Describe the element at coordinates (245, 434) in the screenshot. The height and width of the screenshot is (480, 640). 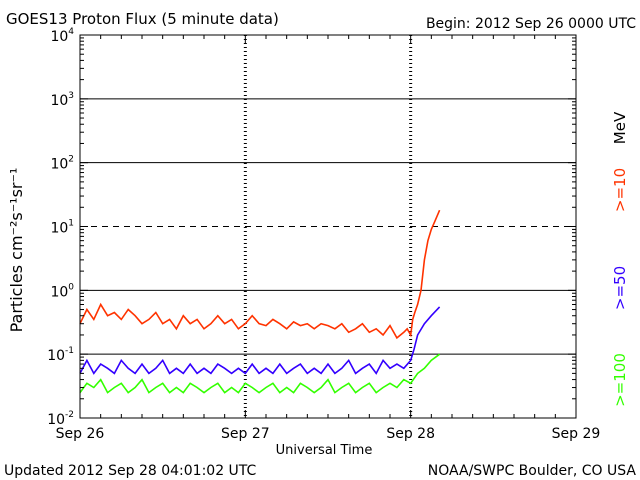
I see `x-tick-label-1: Sep 27` at that location.